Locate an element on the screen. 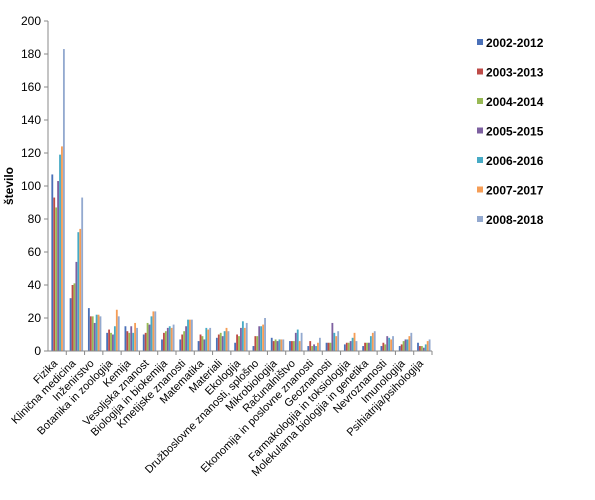 The width and height of the screenshot is (595, 500). legend-label: 2007-2017 is located at coordinates (515, 191).